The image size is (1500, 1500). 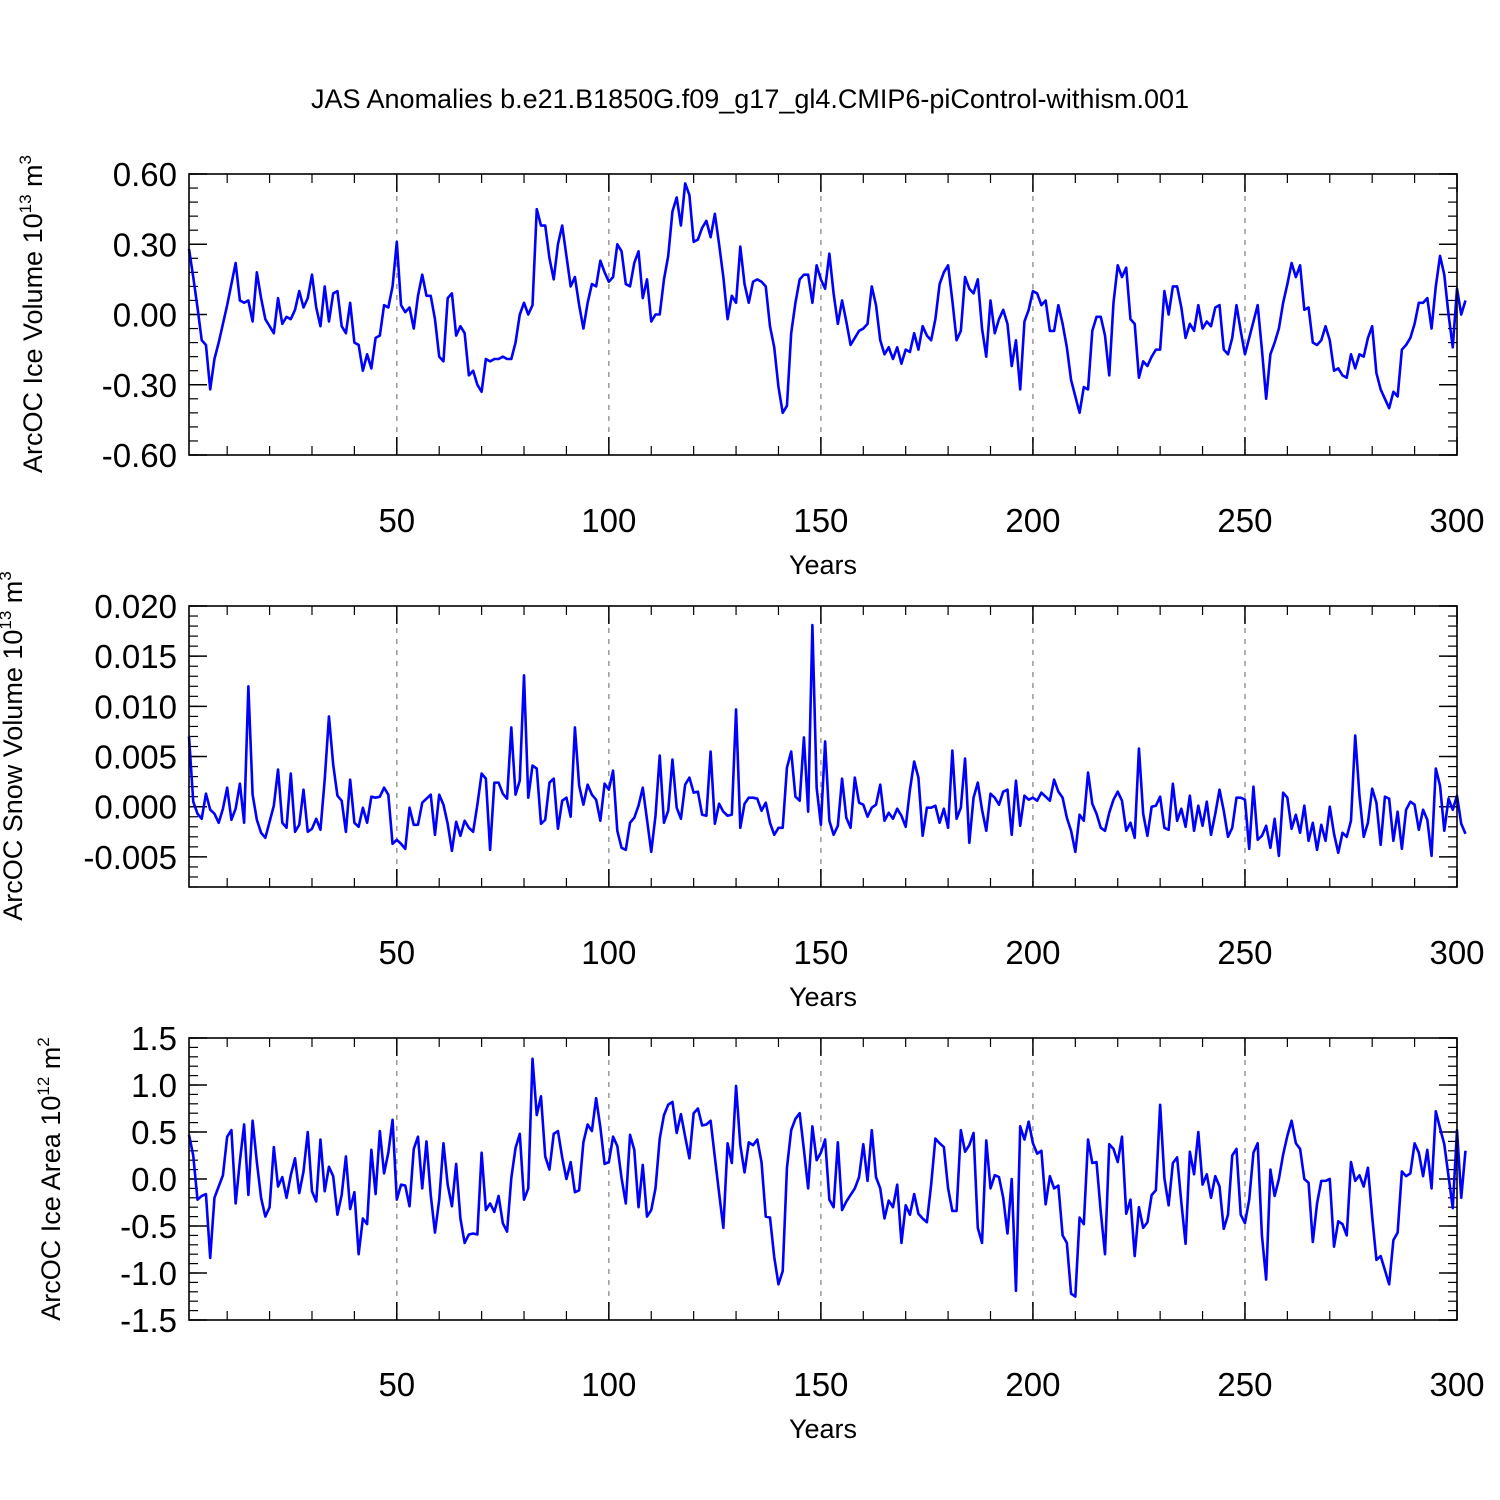 What do you see at coordinates (145, 315) in the screenshot?
I see `y-tick-label: 0.00` at bounding box center [145, 315].